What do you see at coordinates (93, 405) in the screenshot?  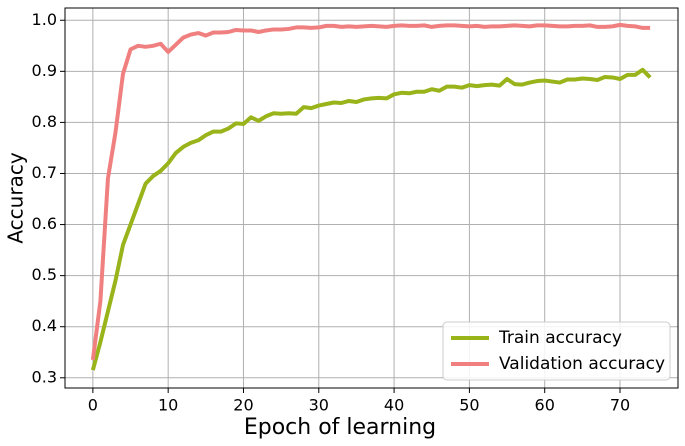 I see `x-tick-label: 0` at bounding box center [93, 405].